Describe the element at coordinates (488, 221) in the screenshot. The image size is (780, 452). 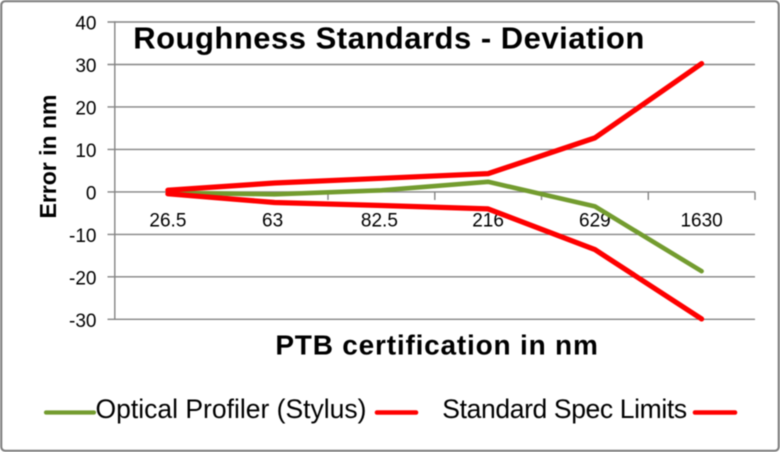
I see `svg-text: 216` at that location.